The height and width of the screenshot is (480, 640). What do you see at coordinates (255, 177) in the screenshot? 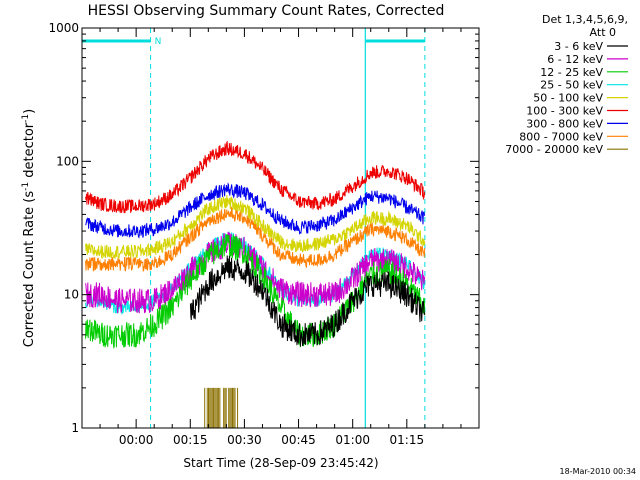
I see `series-line-100-300-kev` at bounding box center [255, 177].